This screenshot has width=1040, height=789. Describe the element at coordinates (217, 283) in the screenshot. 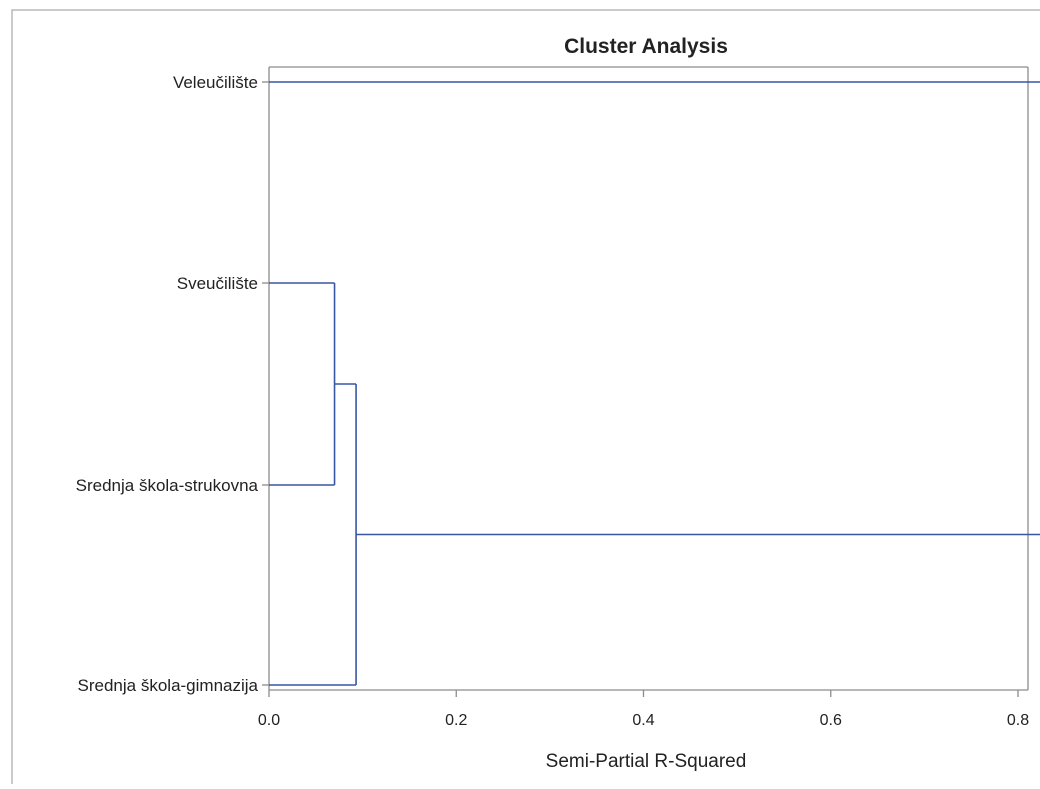

I see `leaf-label: Sveučilište` at that location.